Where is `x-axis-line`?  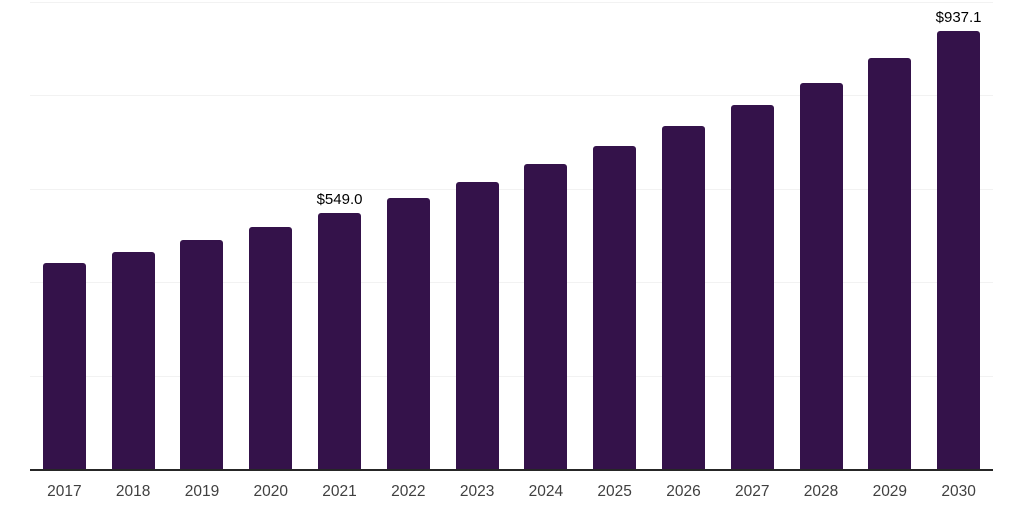 x-axis-line is located at coordinates (511, 470).